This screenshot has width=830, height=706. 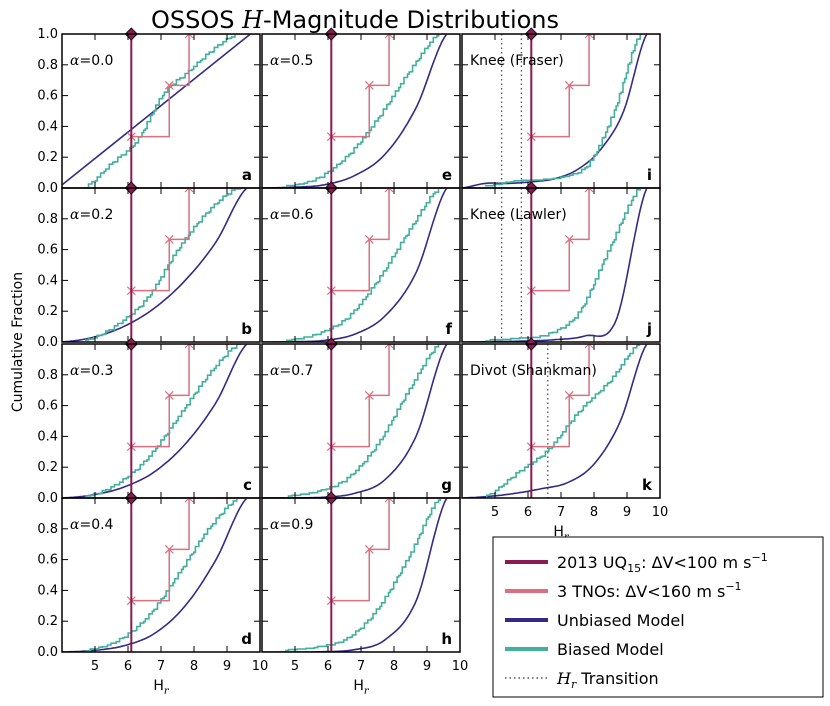 I want to click on panel-b: 0.0 0.2 0.4 0.6 0.8 α=0.2 b, so click(x=149, y=265).